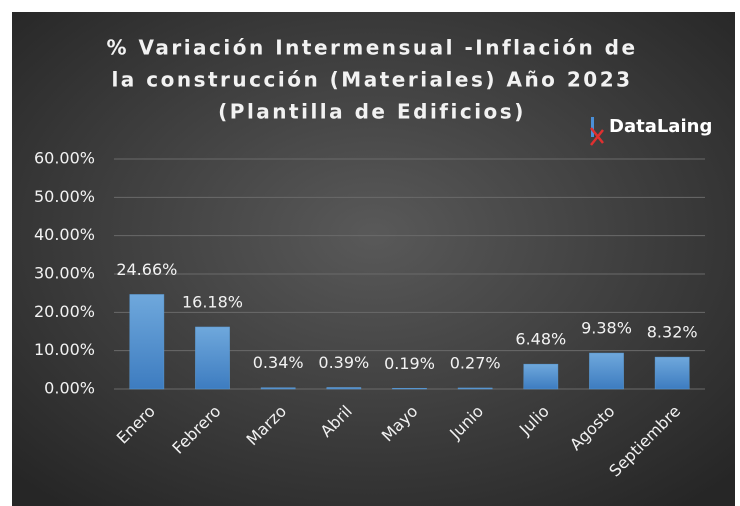  Describe the element at coordinates (409, 363) in the screenshot. I see `data-label: 0.19%` at that location.